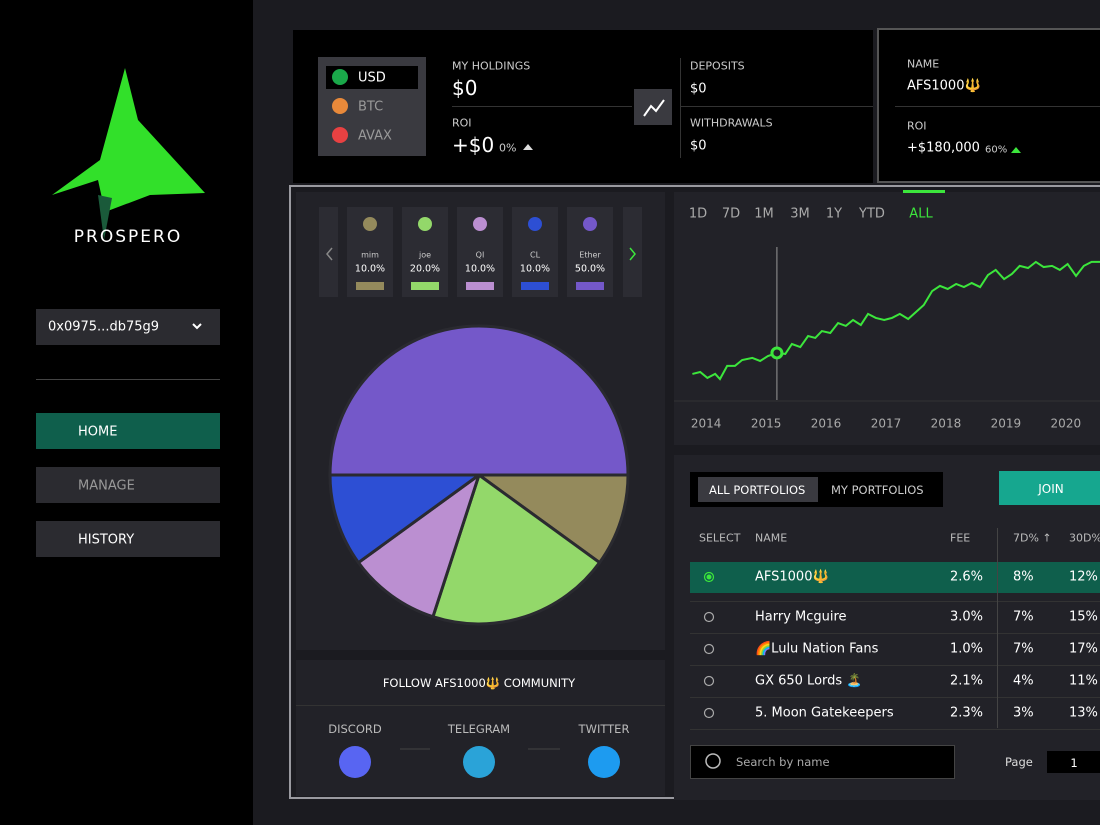  What do you see at coordinates (877, 490) in the screenshot?
I see `tab: MY PORTFOLIOS` at bounding box center [877, 490].